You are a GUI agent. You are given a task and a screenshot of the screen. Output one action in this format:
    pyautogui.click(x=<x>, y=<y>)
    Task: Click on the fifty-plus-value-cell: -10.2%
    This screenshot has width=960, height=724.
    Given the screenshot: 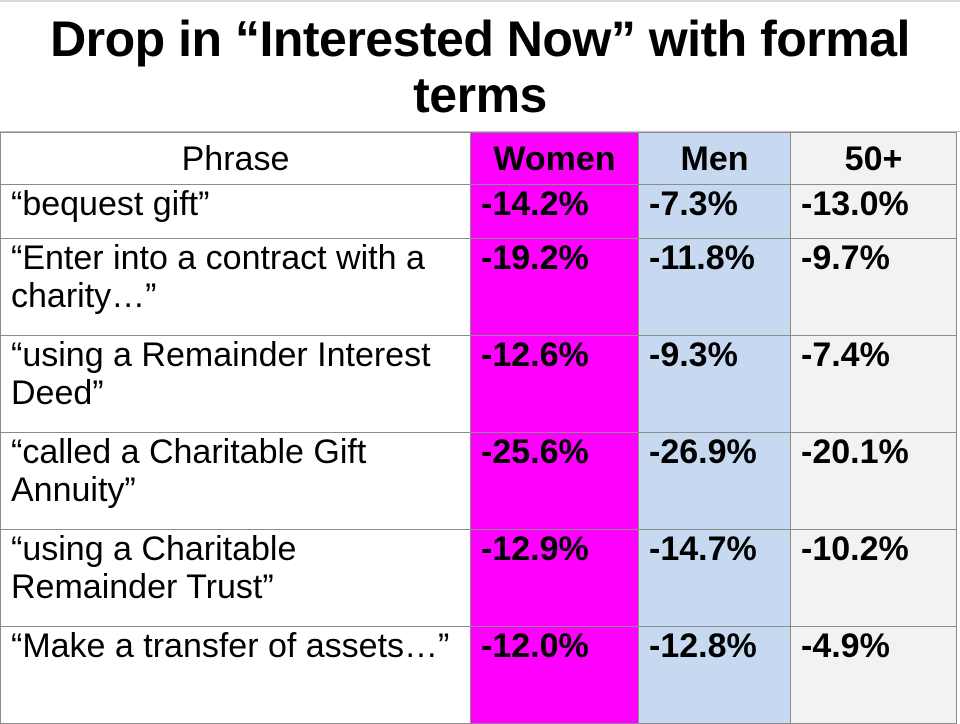 What is the action you would take?
    pyautogui.click(x=873, y=578)
    